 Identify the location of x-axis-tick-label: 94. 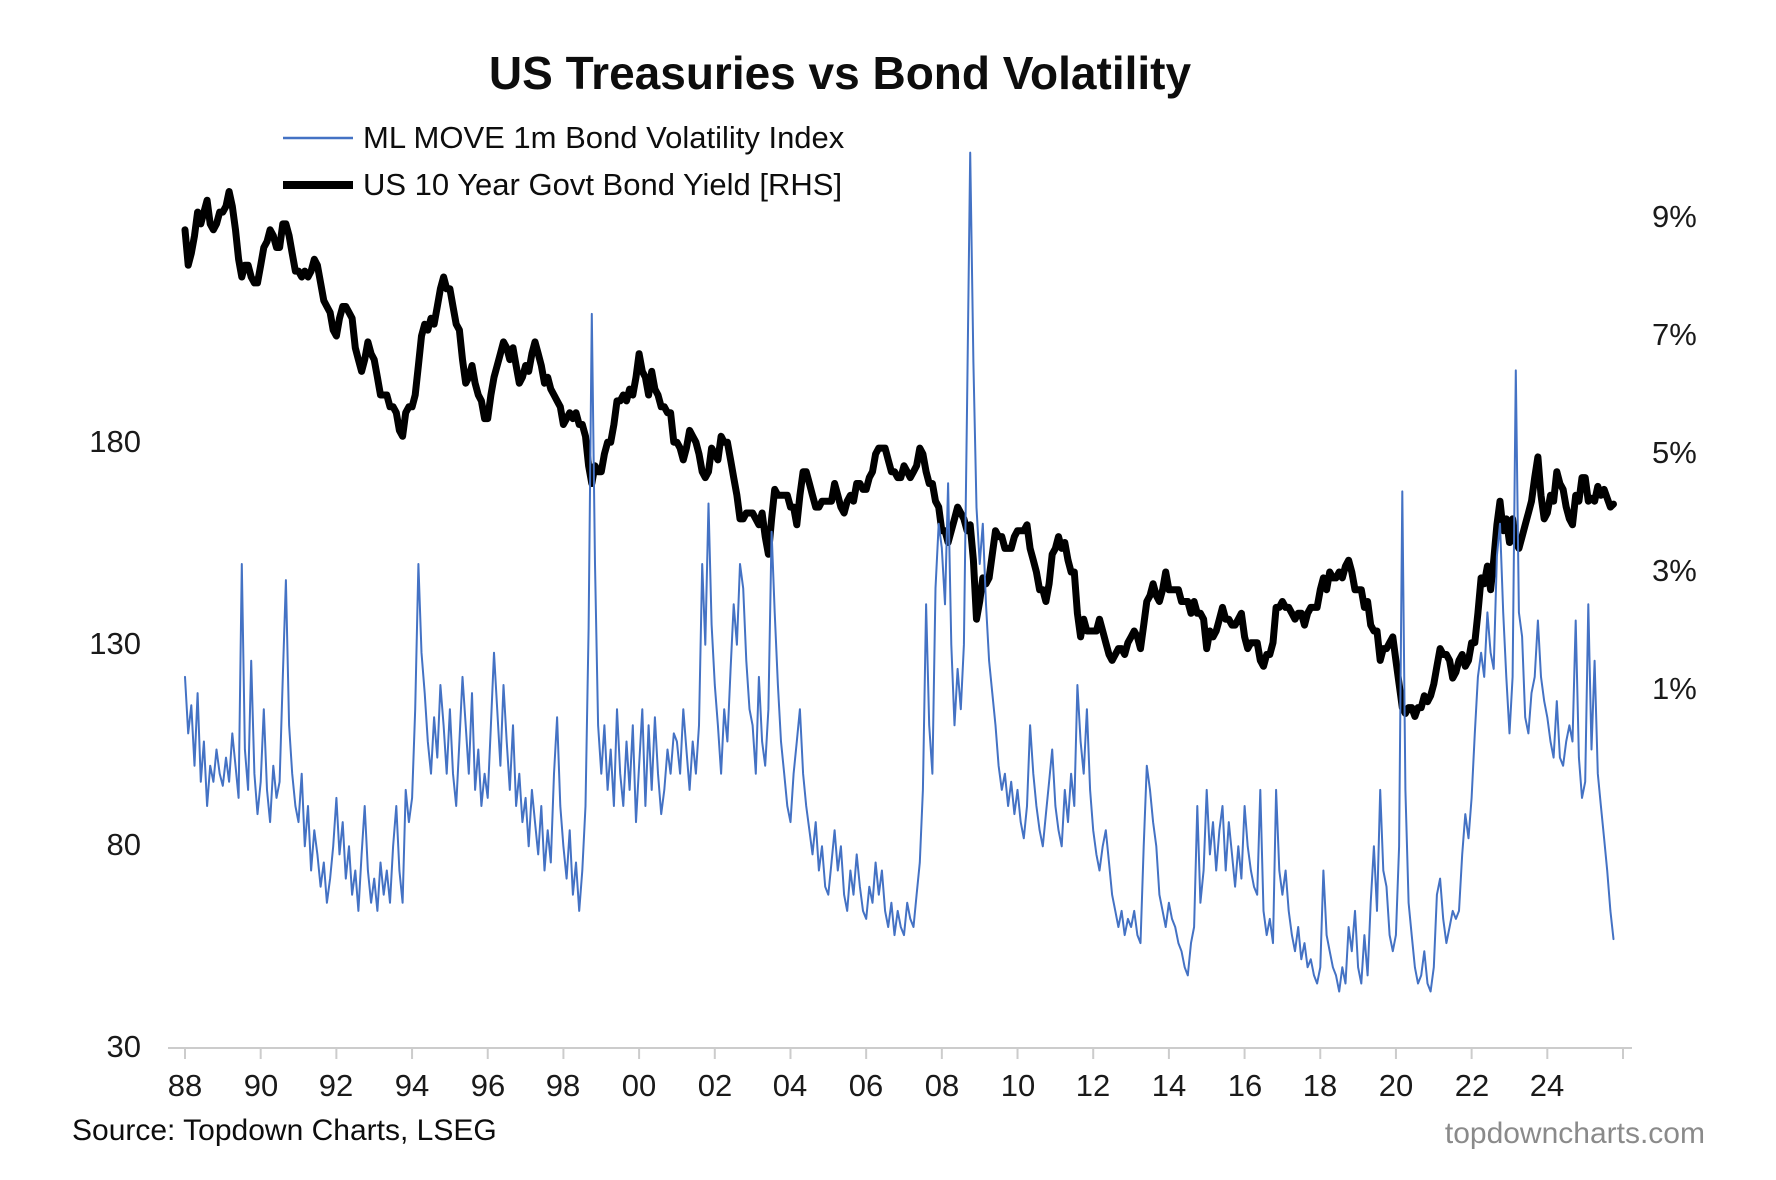
(412, 1085).